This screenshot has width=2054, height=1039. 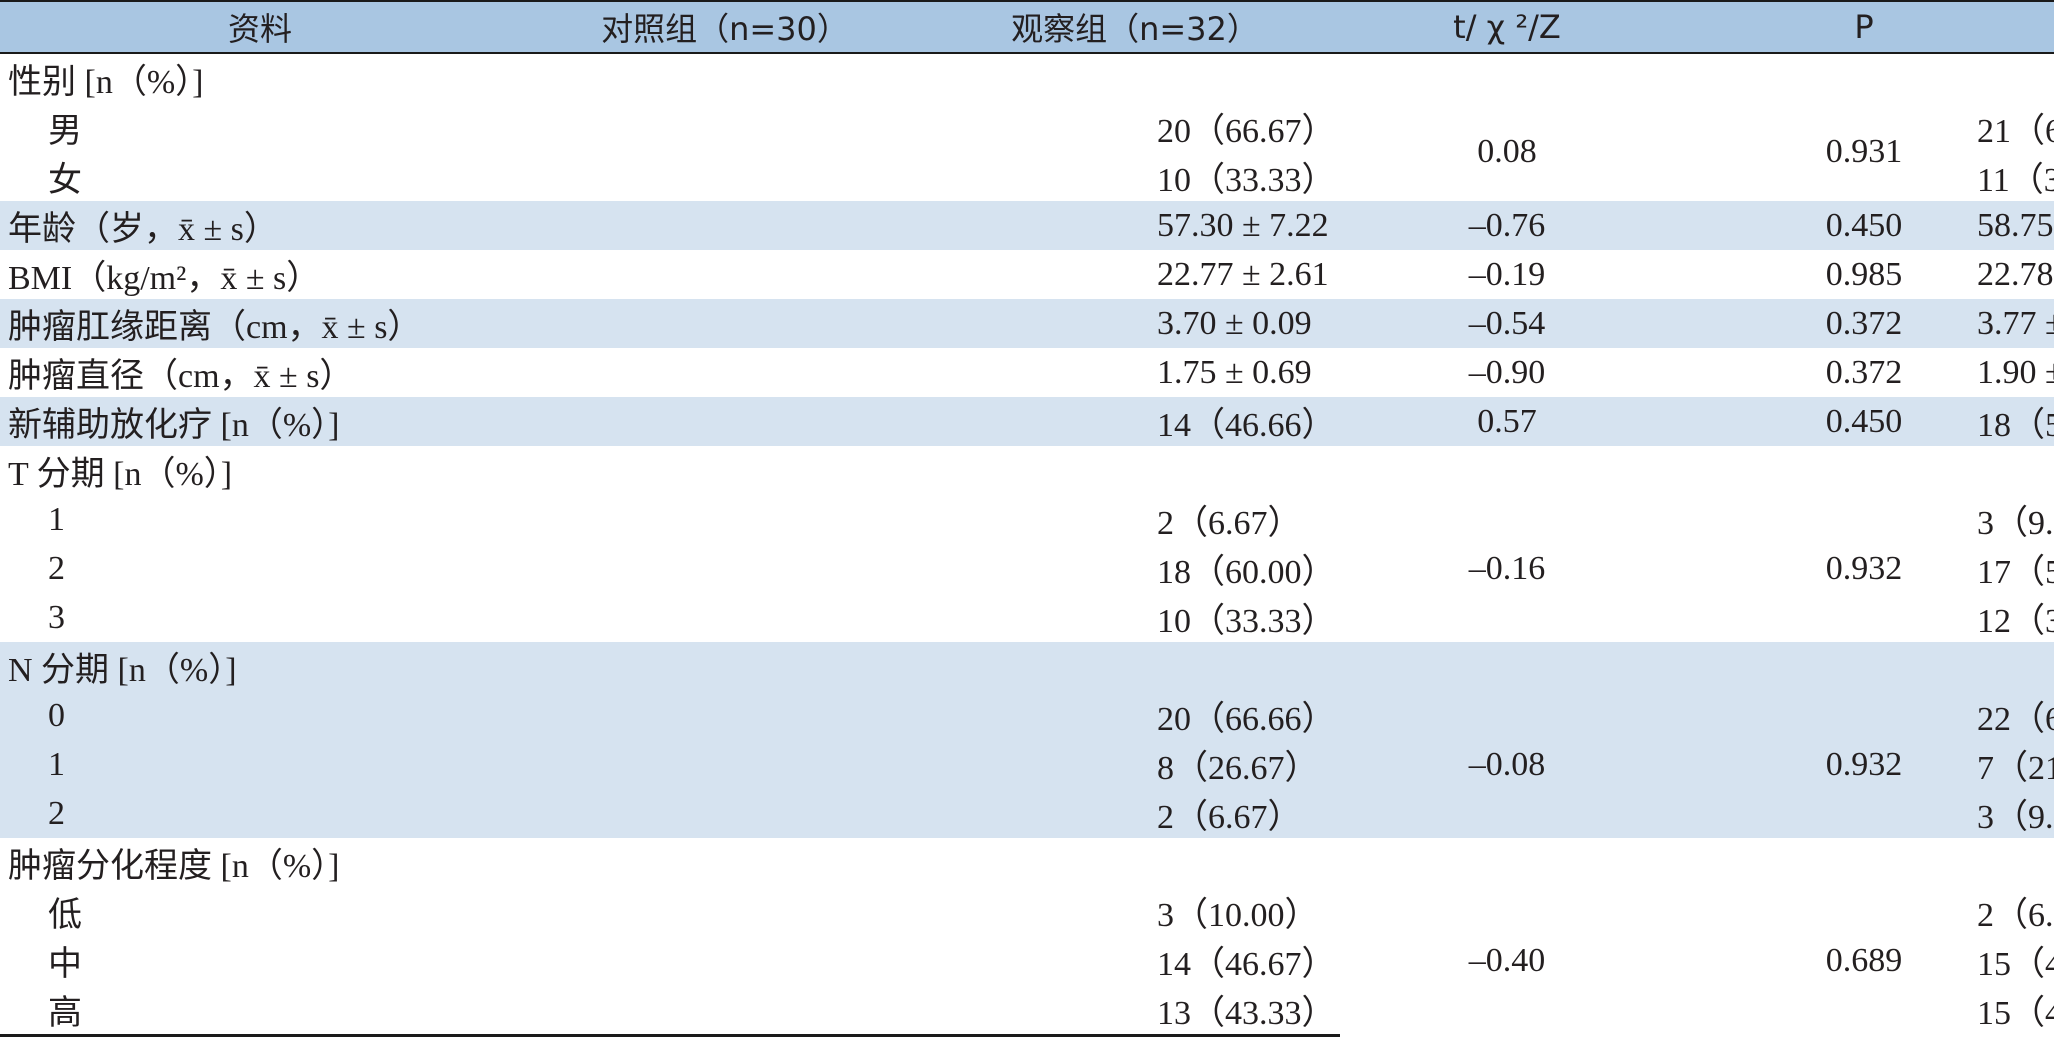 I want to click on table-row: N 分期 [n（%）], so click(x=1027, y=666).